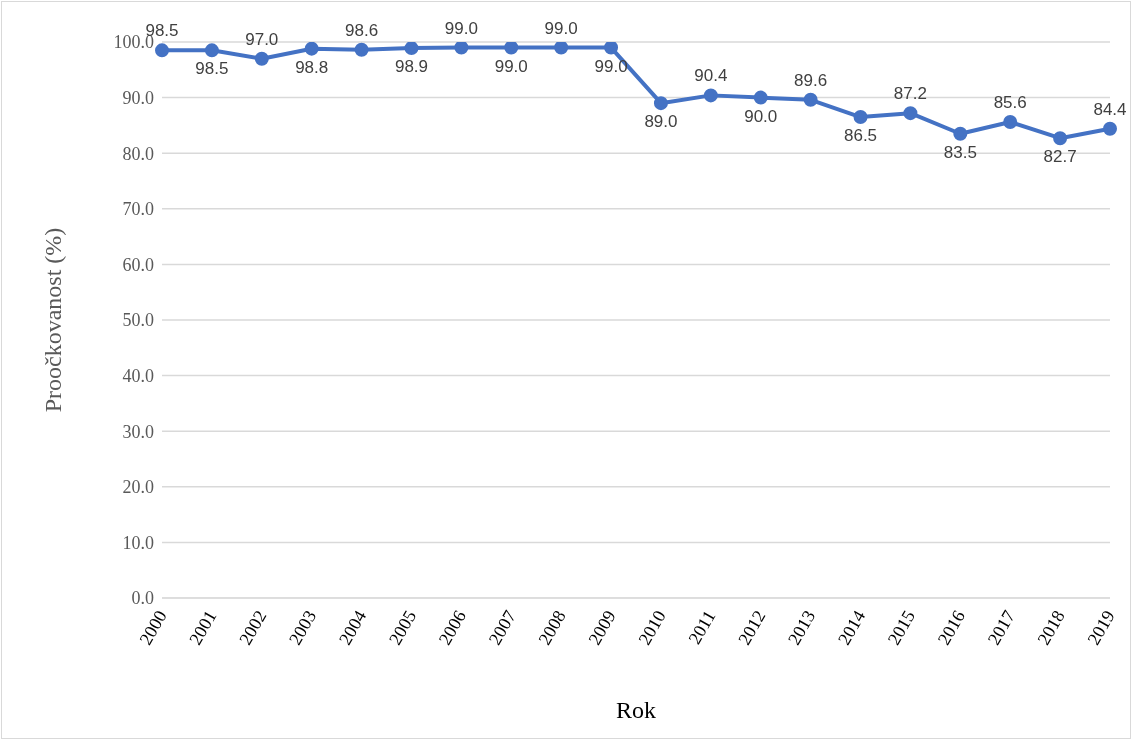 The image size is (1132, 740). What do you see at coordinates (138, 542) in the screenshot?
I see `y-tick-label: 10.0` at bounding box center [138, 542].